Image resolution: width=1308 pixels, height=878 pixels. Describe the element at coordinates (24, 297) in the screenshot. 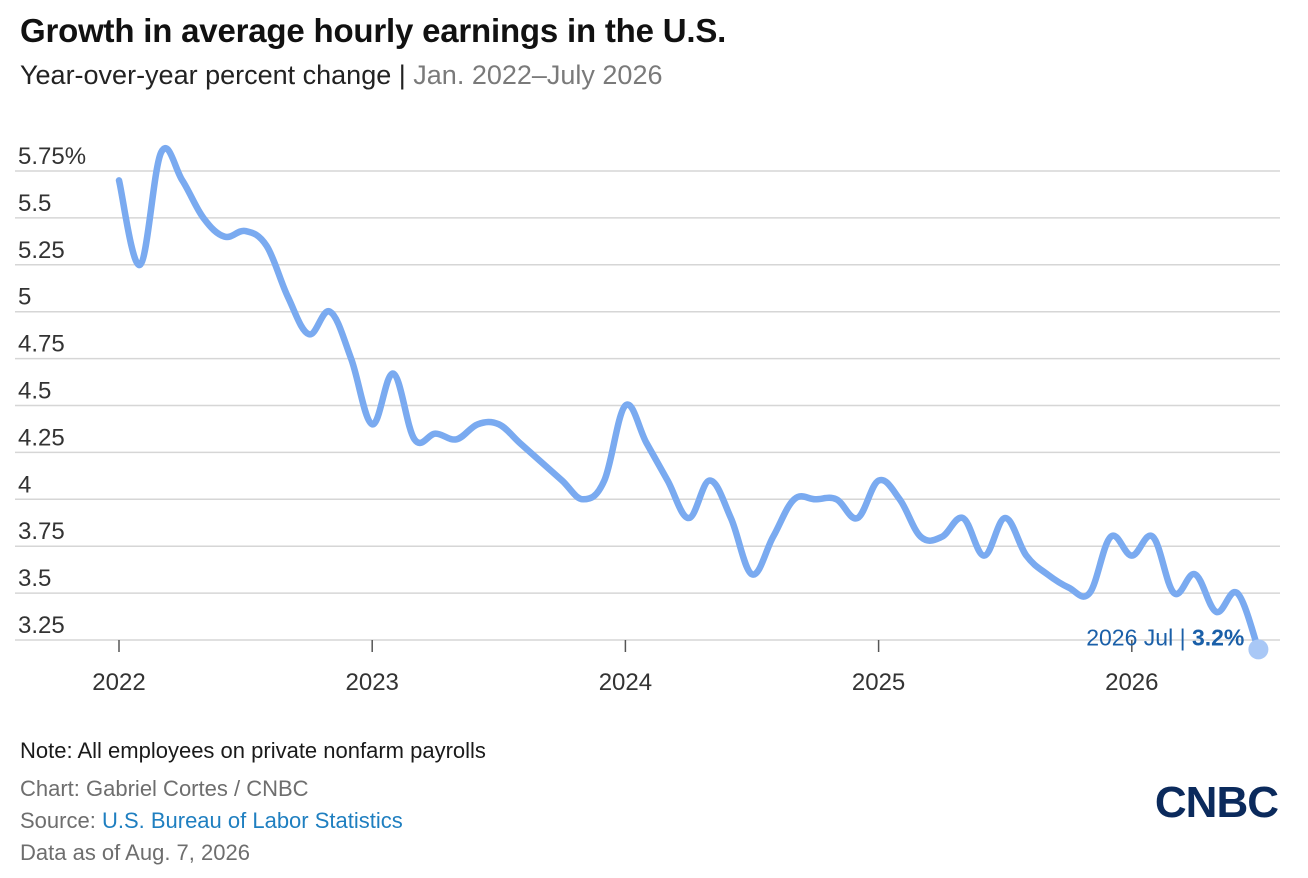

I see `y-tick-label: 5` at that location.